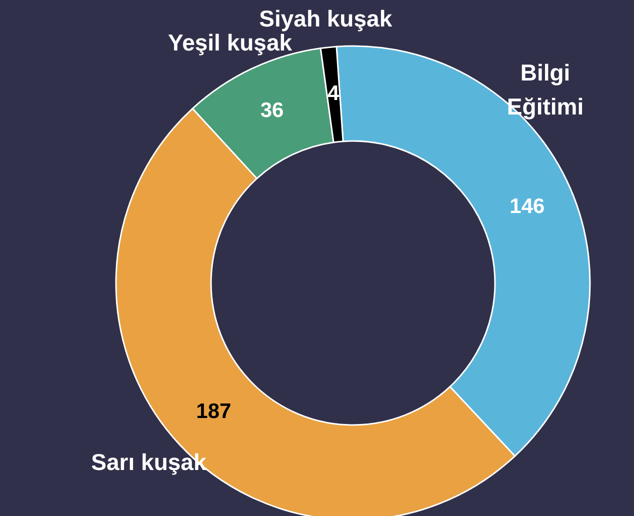 Image resolution: width=634 pixels, height=516 pixels. I want to click on data-label: 146, so click(527, 206).